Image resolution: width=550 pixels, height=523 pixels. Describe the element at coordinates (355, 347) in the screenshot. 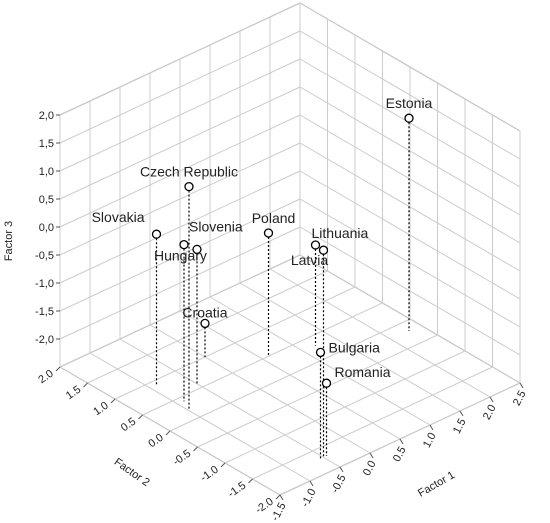

I see `point-label: Bulgaria` at that location.